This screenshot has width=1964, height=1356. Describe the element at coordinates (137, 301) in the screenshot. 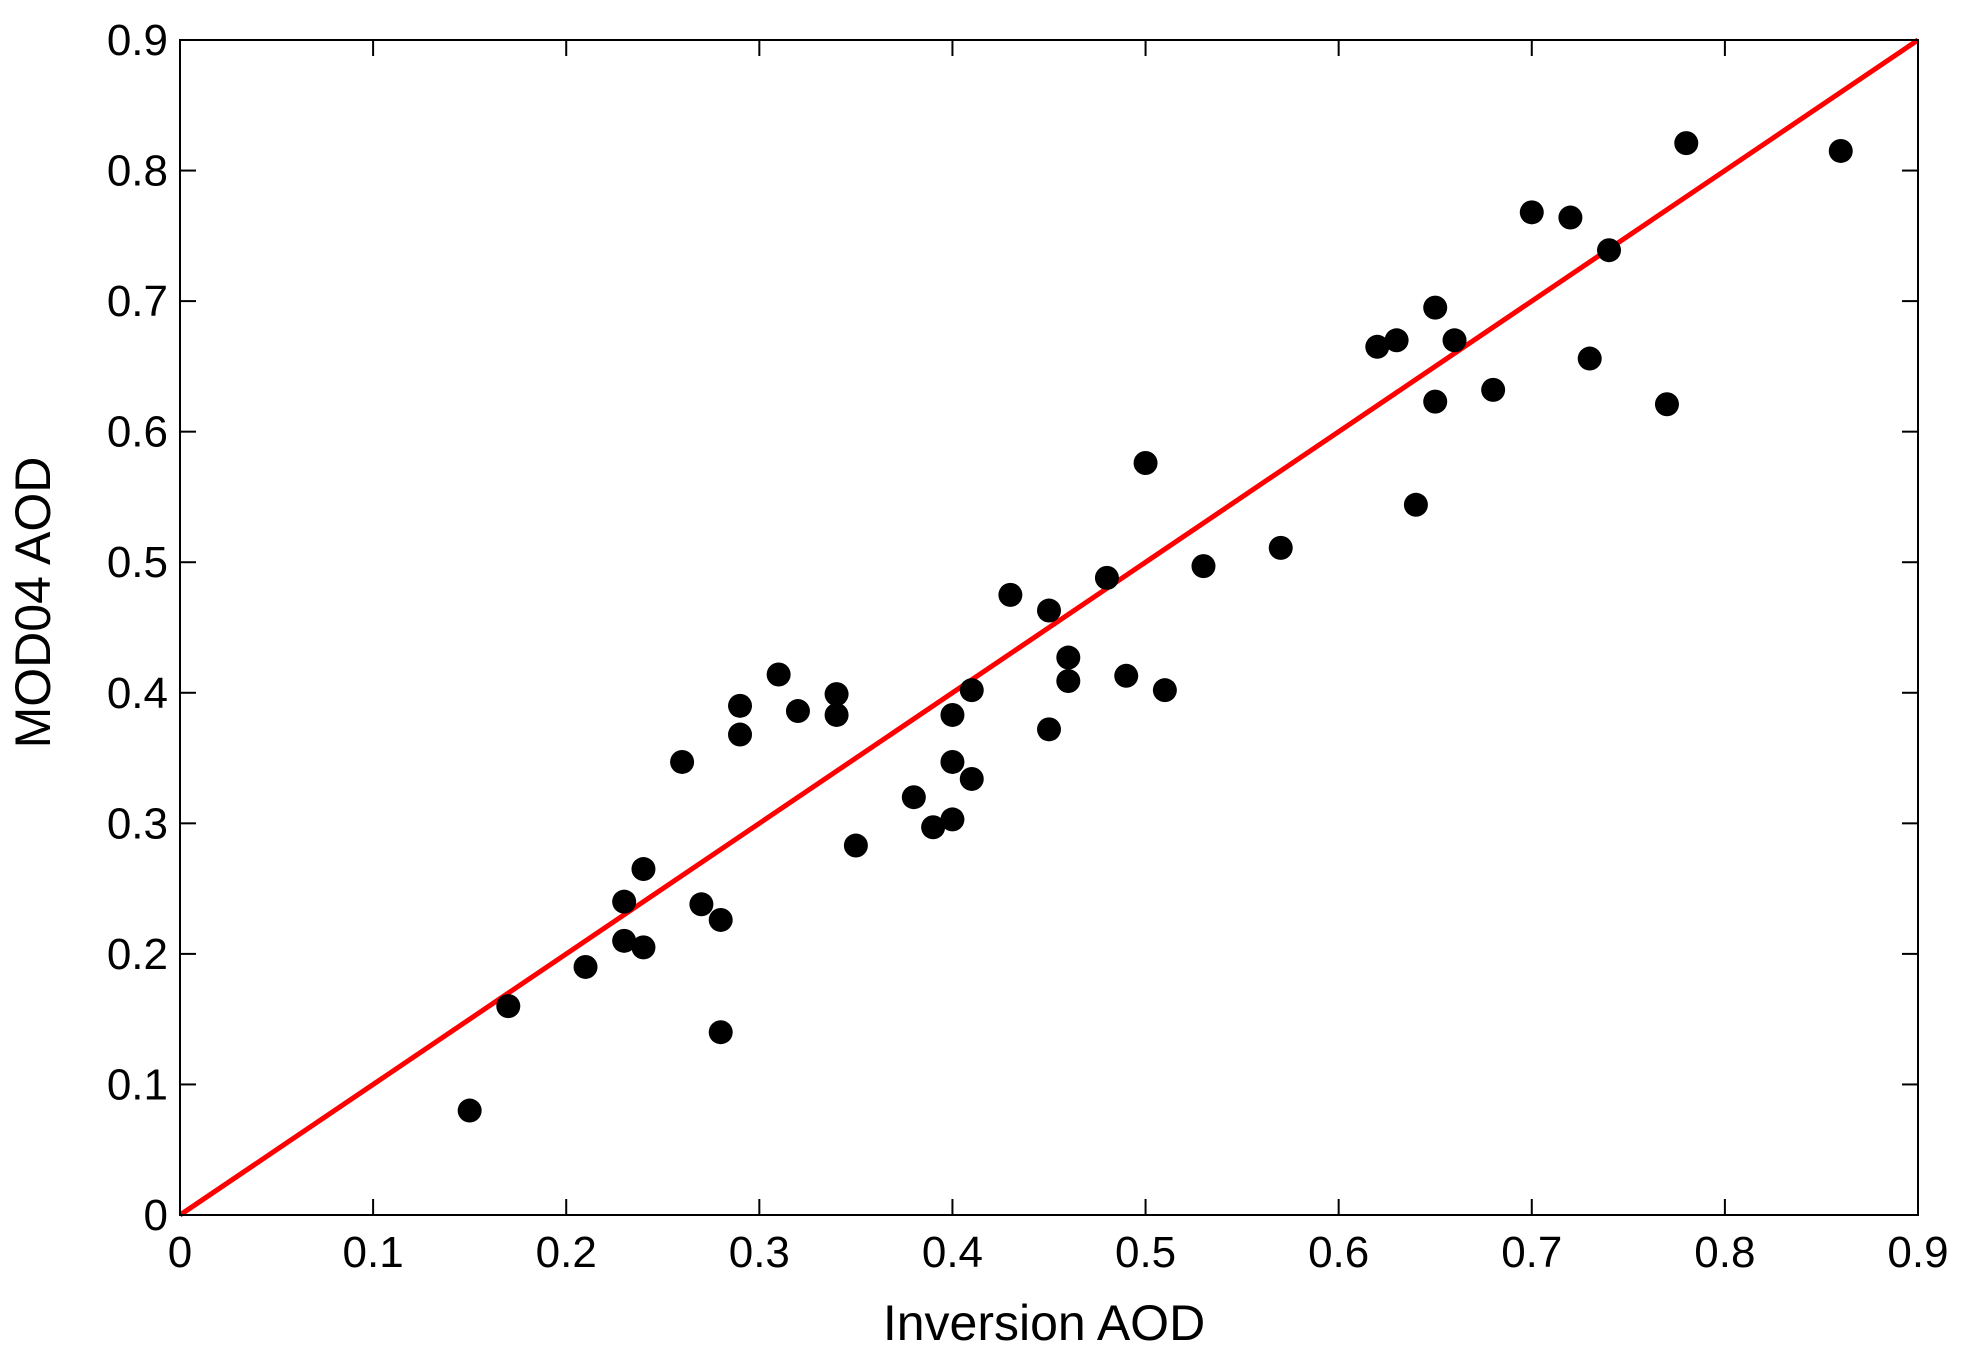

I see `y-tick-label: 0.7` at that location.